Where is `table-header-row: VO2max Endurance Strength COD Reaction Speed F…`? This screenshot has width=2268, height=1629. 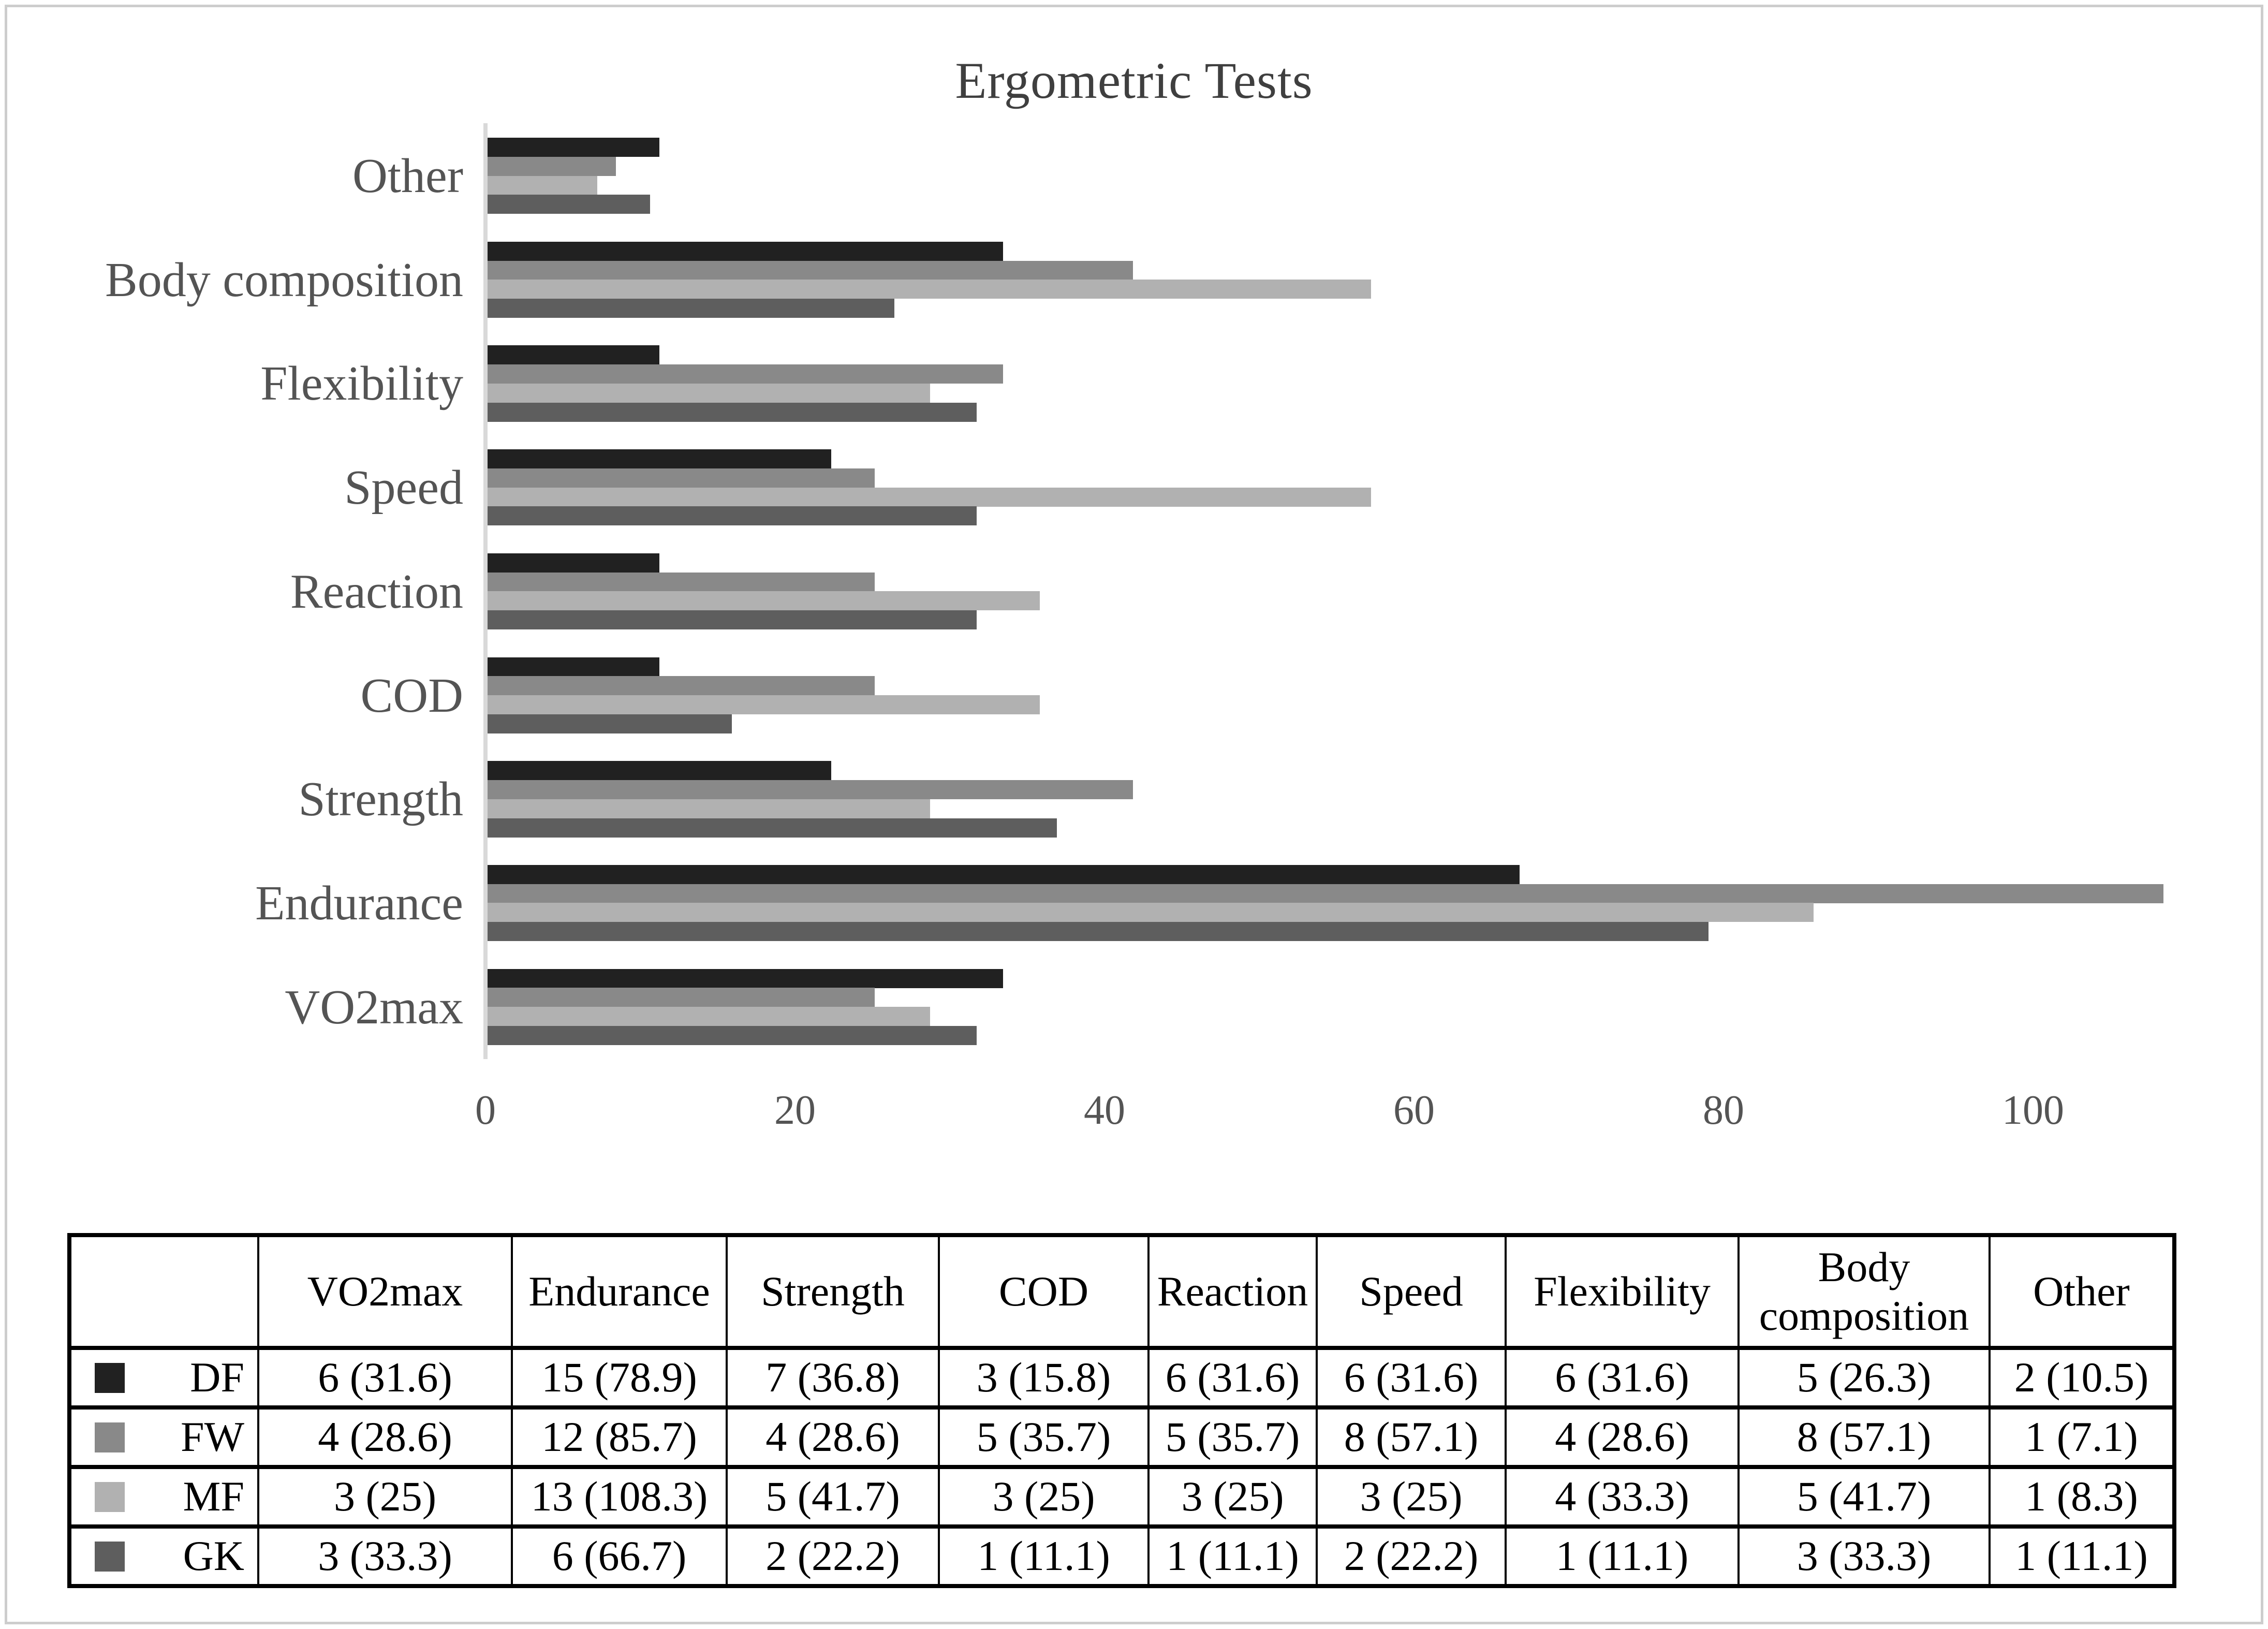 table-header-row: VO2max Endurance Strength COD Reaction Speed F… is located at coordinates (1121, 1292).